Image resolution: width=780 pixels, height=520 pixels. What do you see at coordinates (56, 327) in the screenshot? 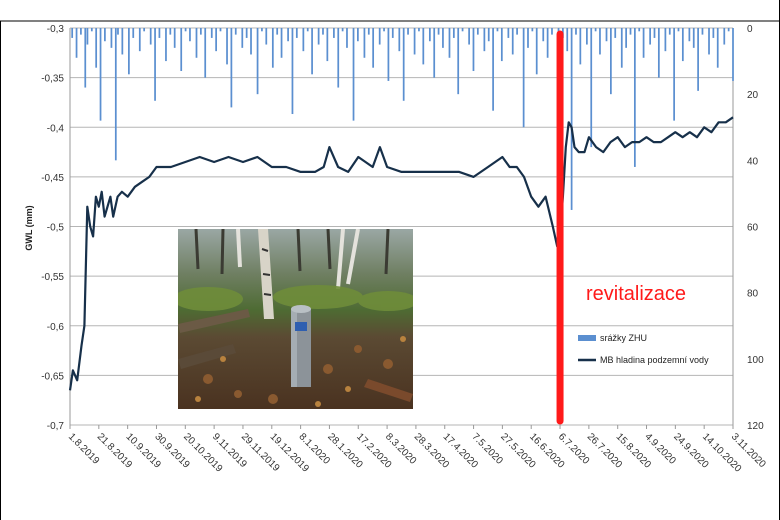
I see `left-tick-label: -0,6` at bounding box center [56, 327].